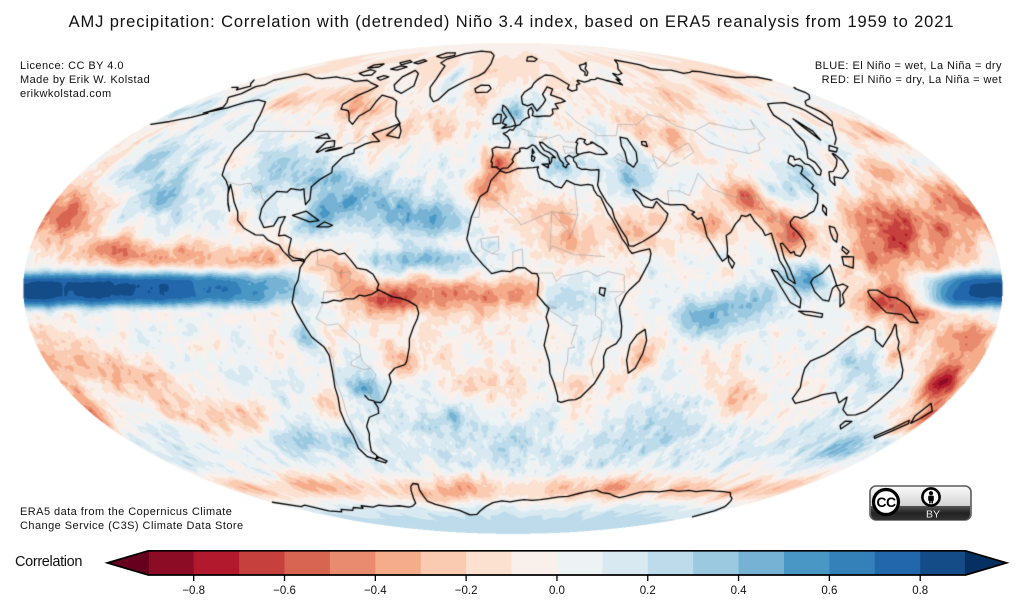 This screenshot has height=614, width=1023. What do you see at coordinates (920, 591) in the screenshot?
I see `svg-text: 0.8` at bounding box center [920, 591].